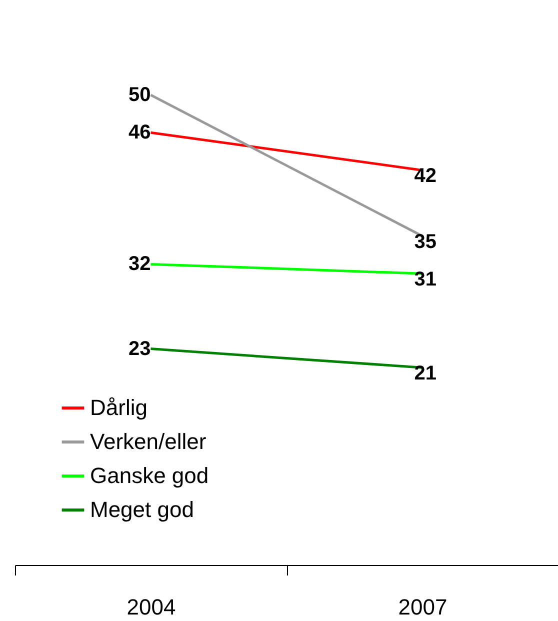  What do you see at coordinates (425, 373) in the screenshot?
I see `data-label: 21` at bounding box center [425, 373].